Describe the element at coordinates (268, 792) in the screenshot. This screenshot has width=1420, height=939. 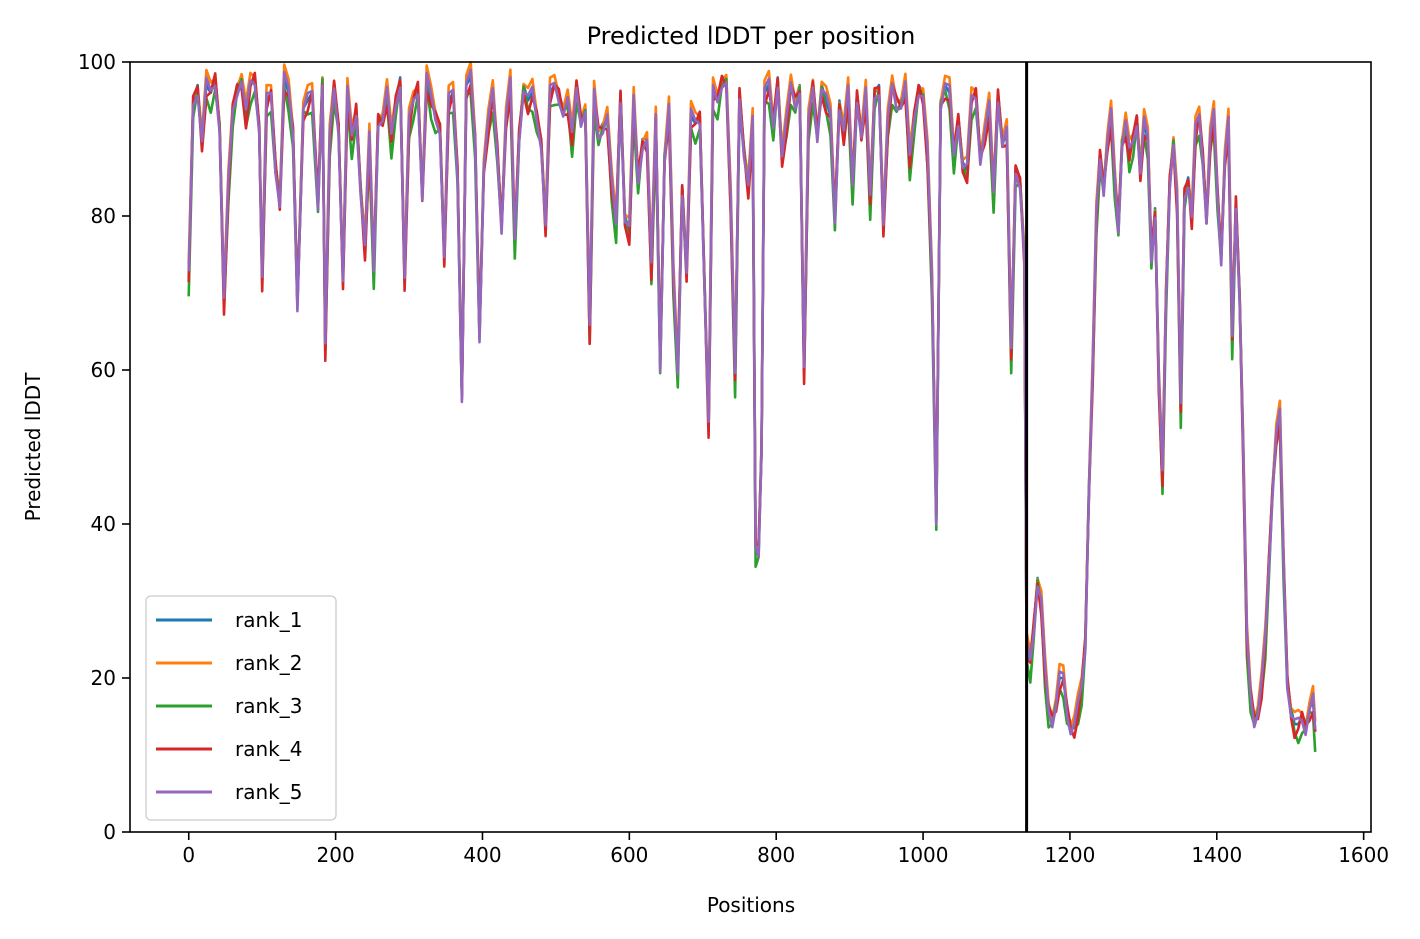
I see `legend-label-rank_5: rank_5` at that location.